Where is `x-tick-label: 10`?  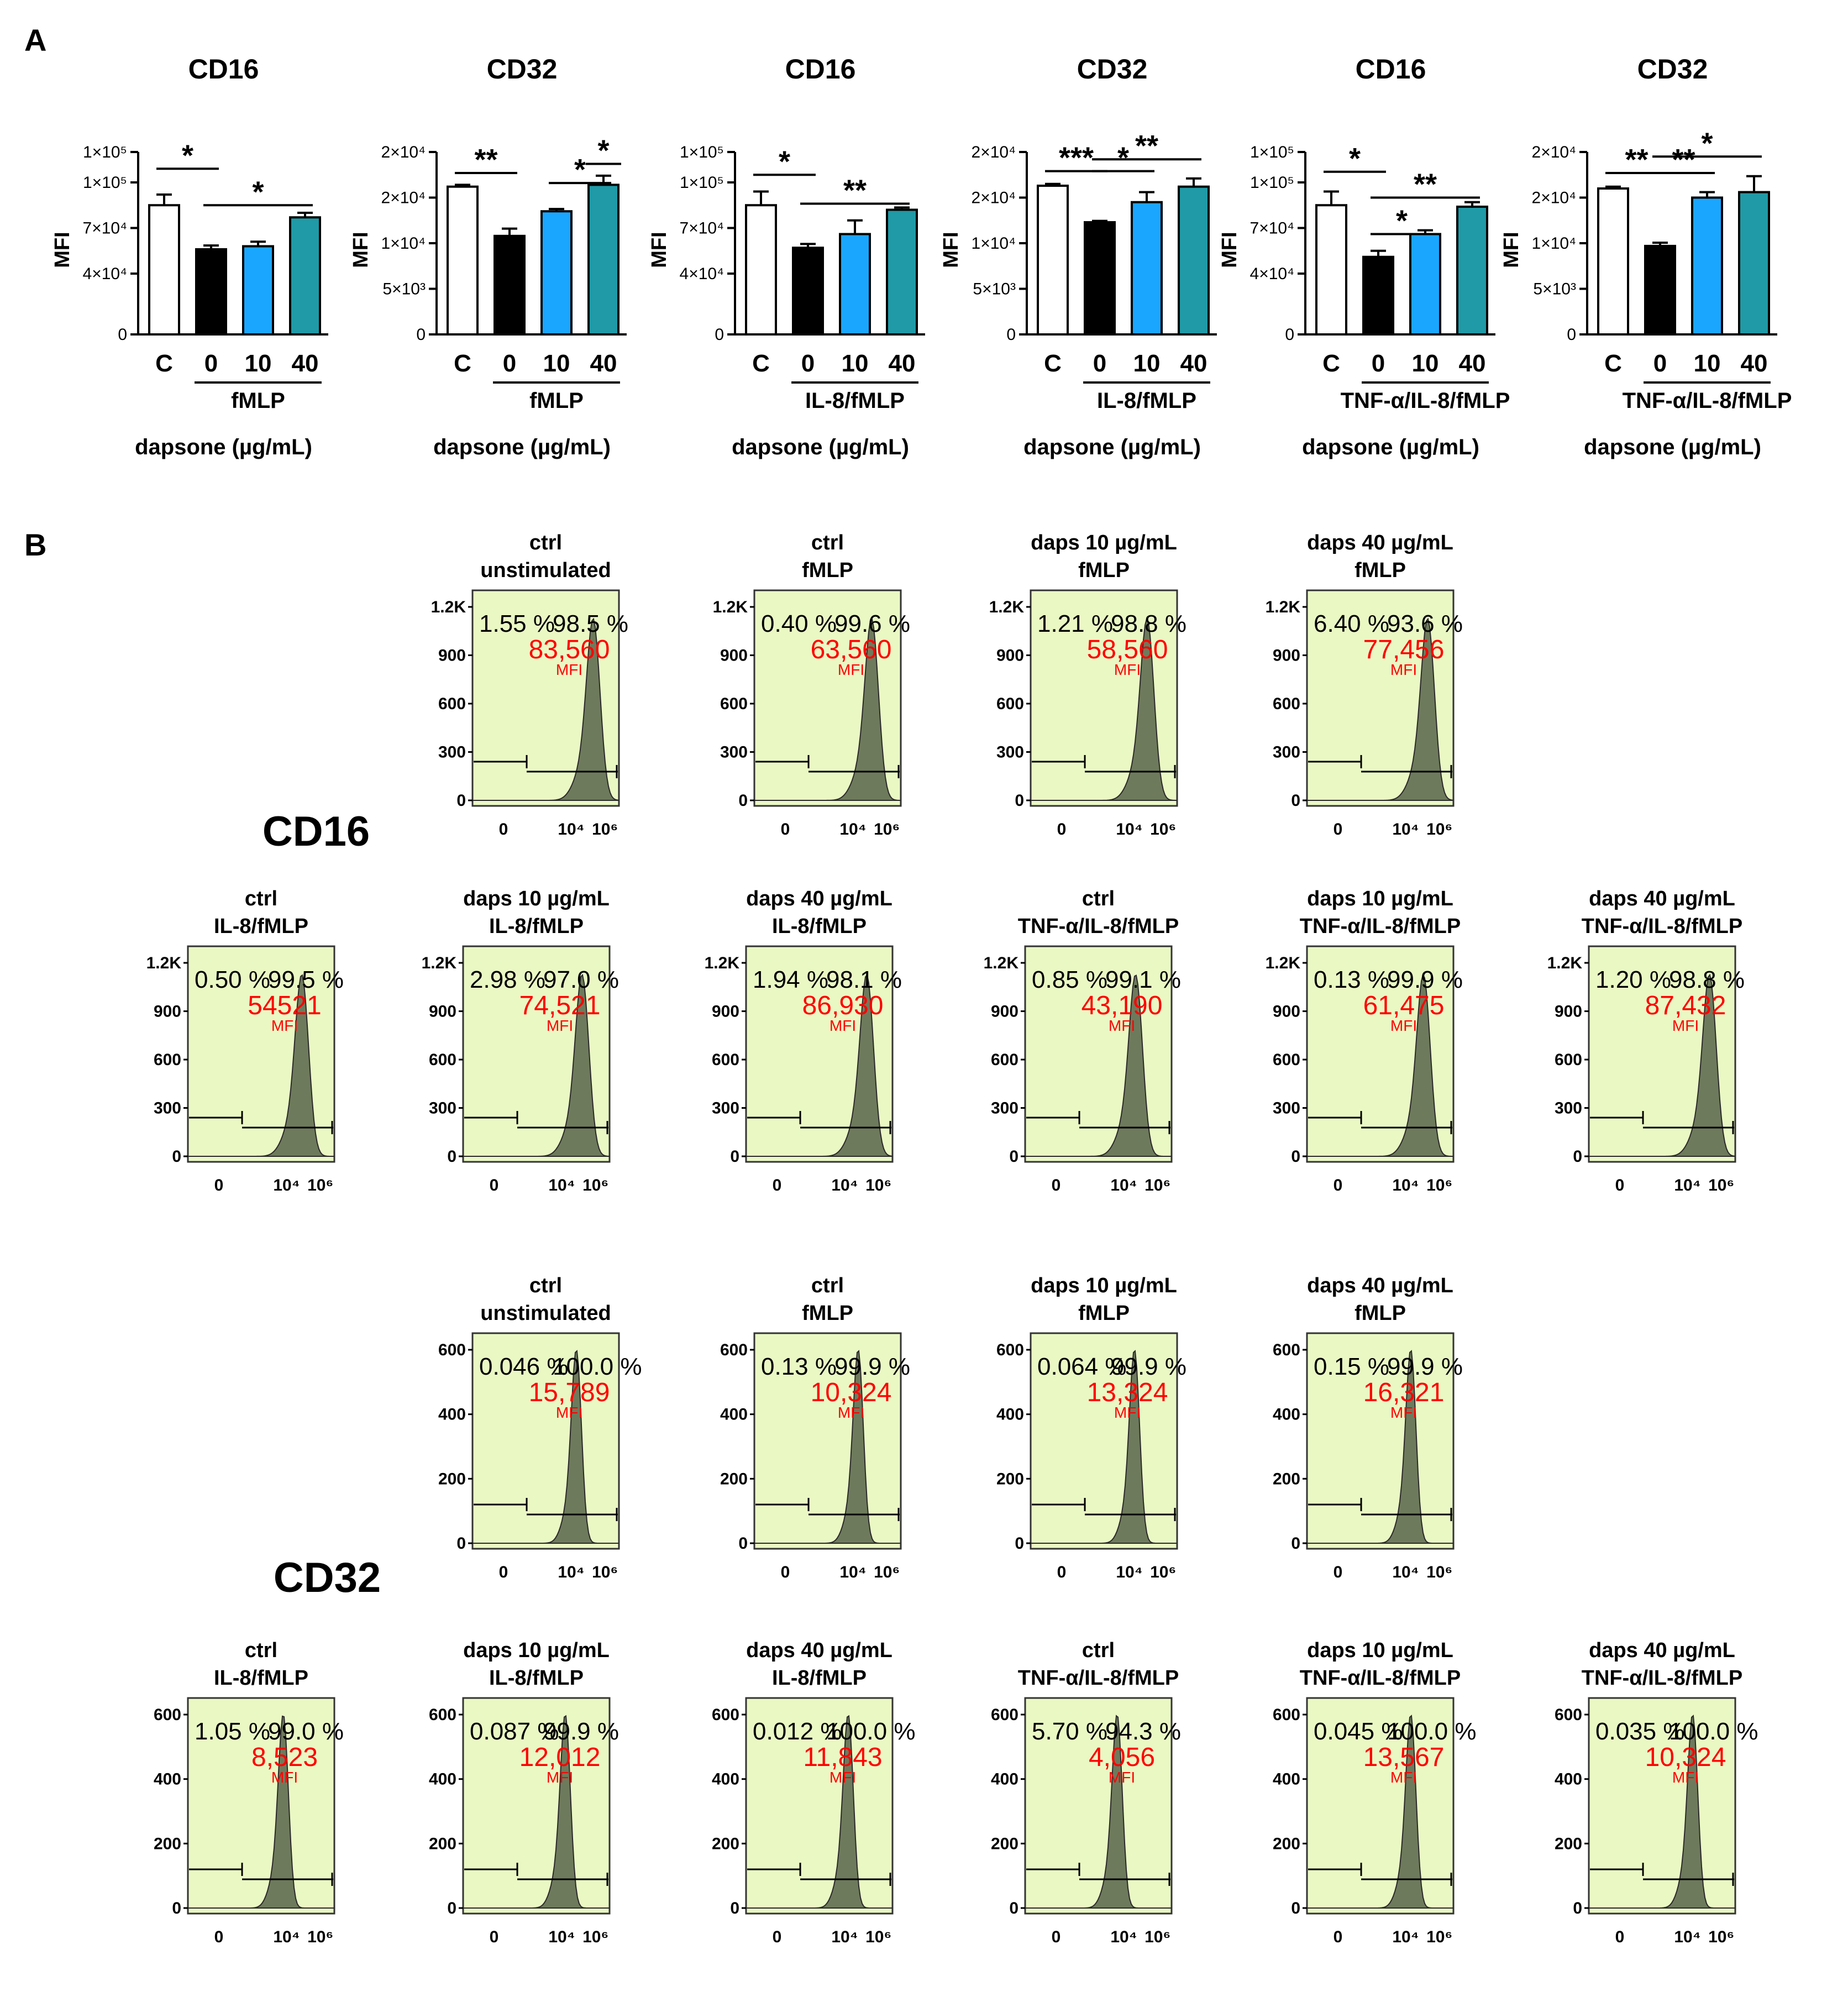
x-tick-label: 10 is located at coordinates (856, 363).